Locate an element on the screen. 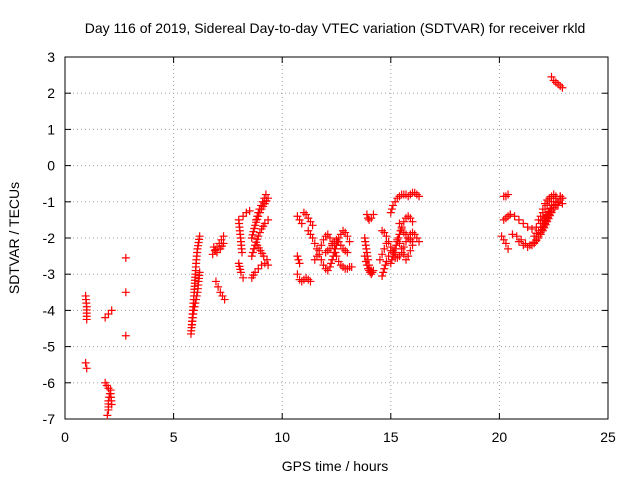  y-tick-labels: -7 -6 -5 -4 -3 -2 -1 0 1 2 3 is located at coordinates (49, 238).